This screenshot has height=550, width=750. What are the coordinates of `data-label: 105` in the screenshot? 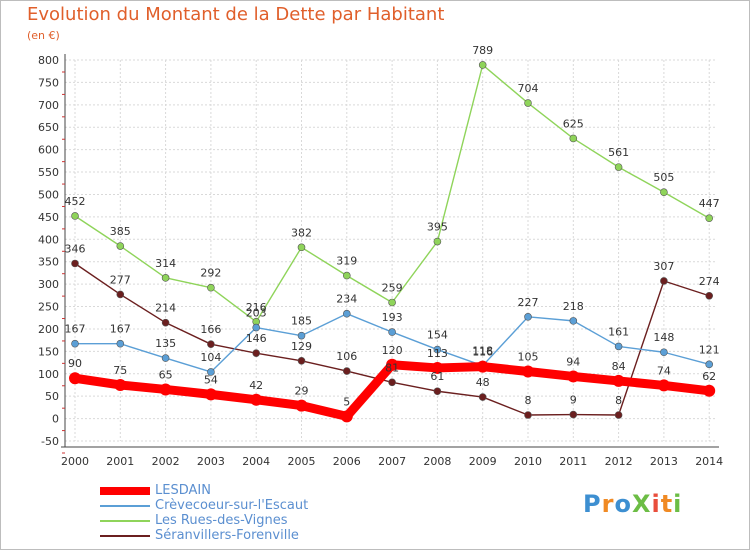 It's located at (528, 357).